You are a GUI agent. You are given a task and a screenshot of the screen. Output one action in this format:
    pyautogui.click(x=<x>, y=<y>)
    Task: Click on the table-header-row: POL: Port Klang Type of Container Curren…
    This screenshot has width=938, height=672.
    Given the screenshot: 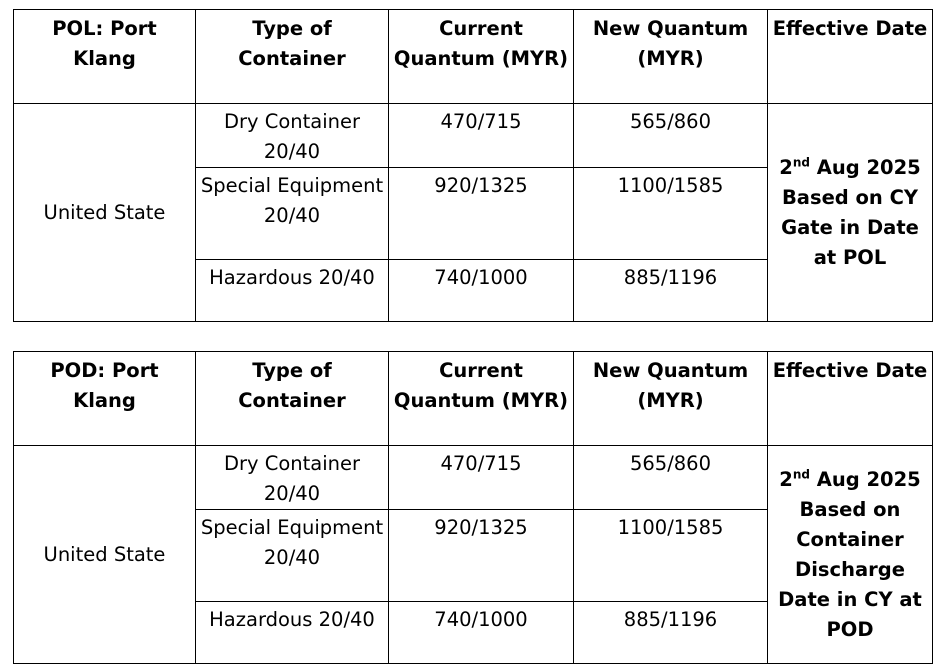 What is the action you would take?
    pyautogui.click(x=473, y=56)
    